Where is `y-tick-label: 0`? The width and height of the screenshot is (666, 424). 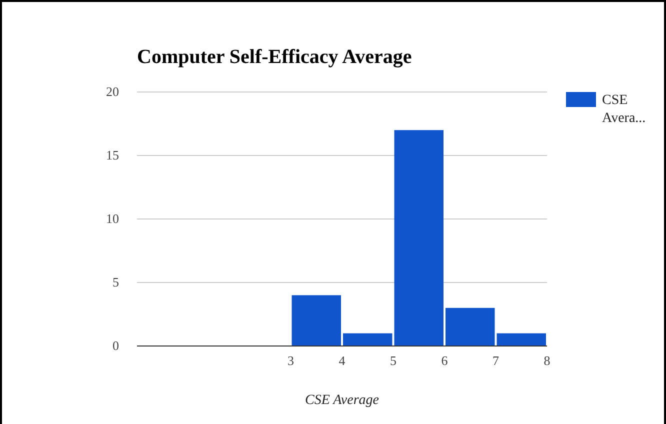
y-tick-label: 0 is located at coordinates (115, 346).